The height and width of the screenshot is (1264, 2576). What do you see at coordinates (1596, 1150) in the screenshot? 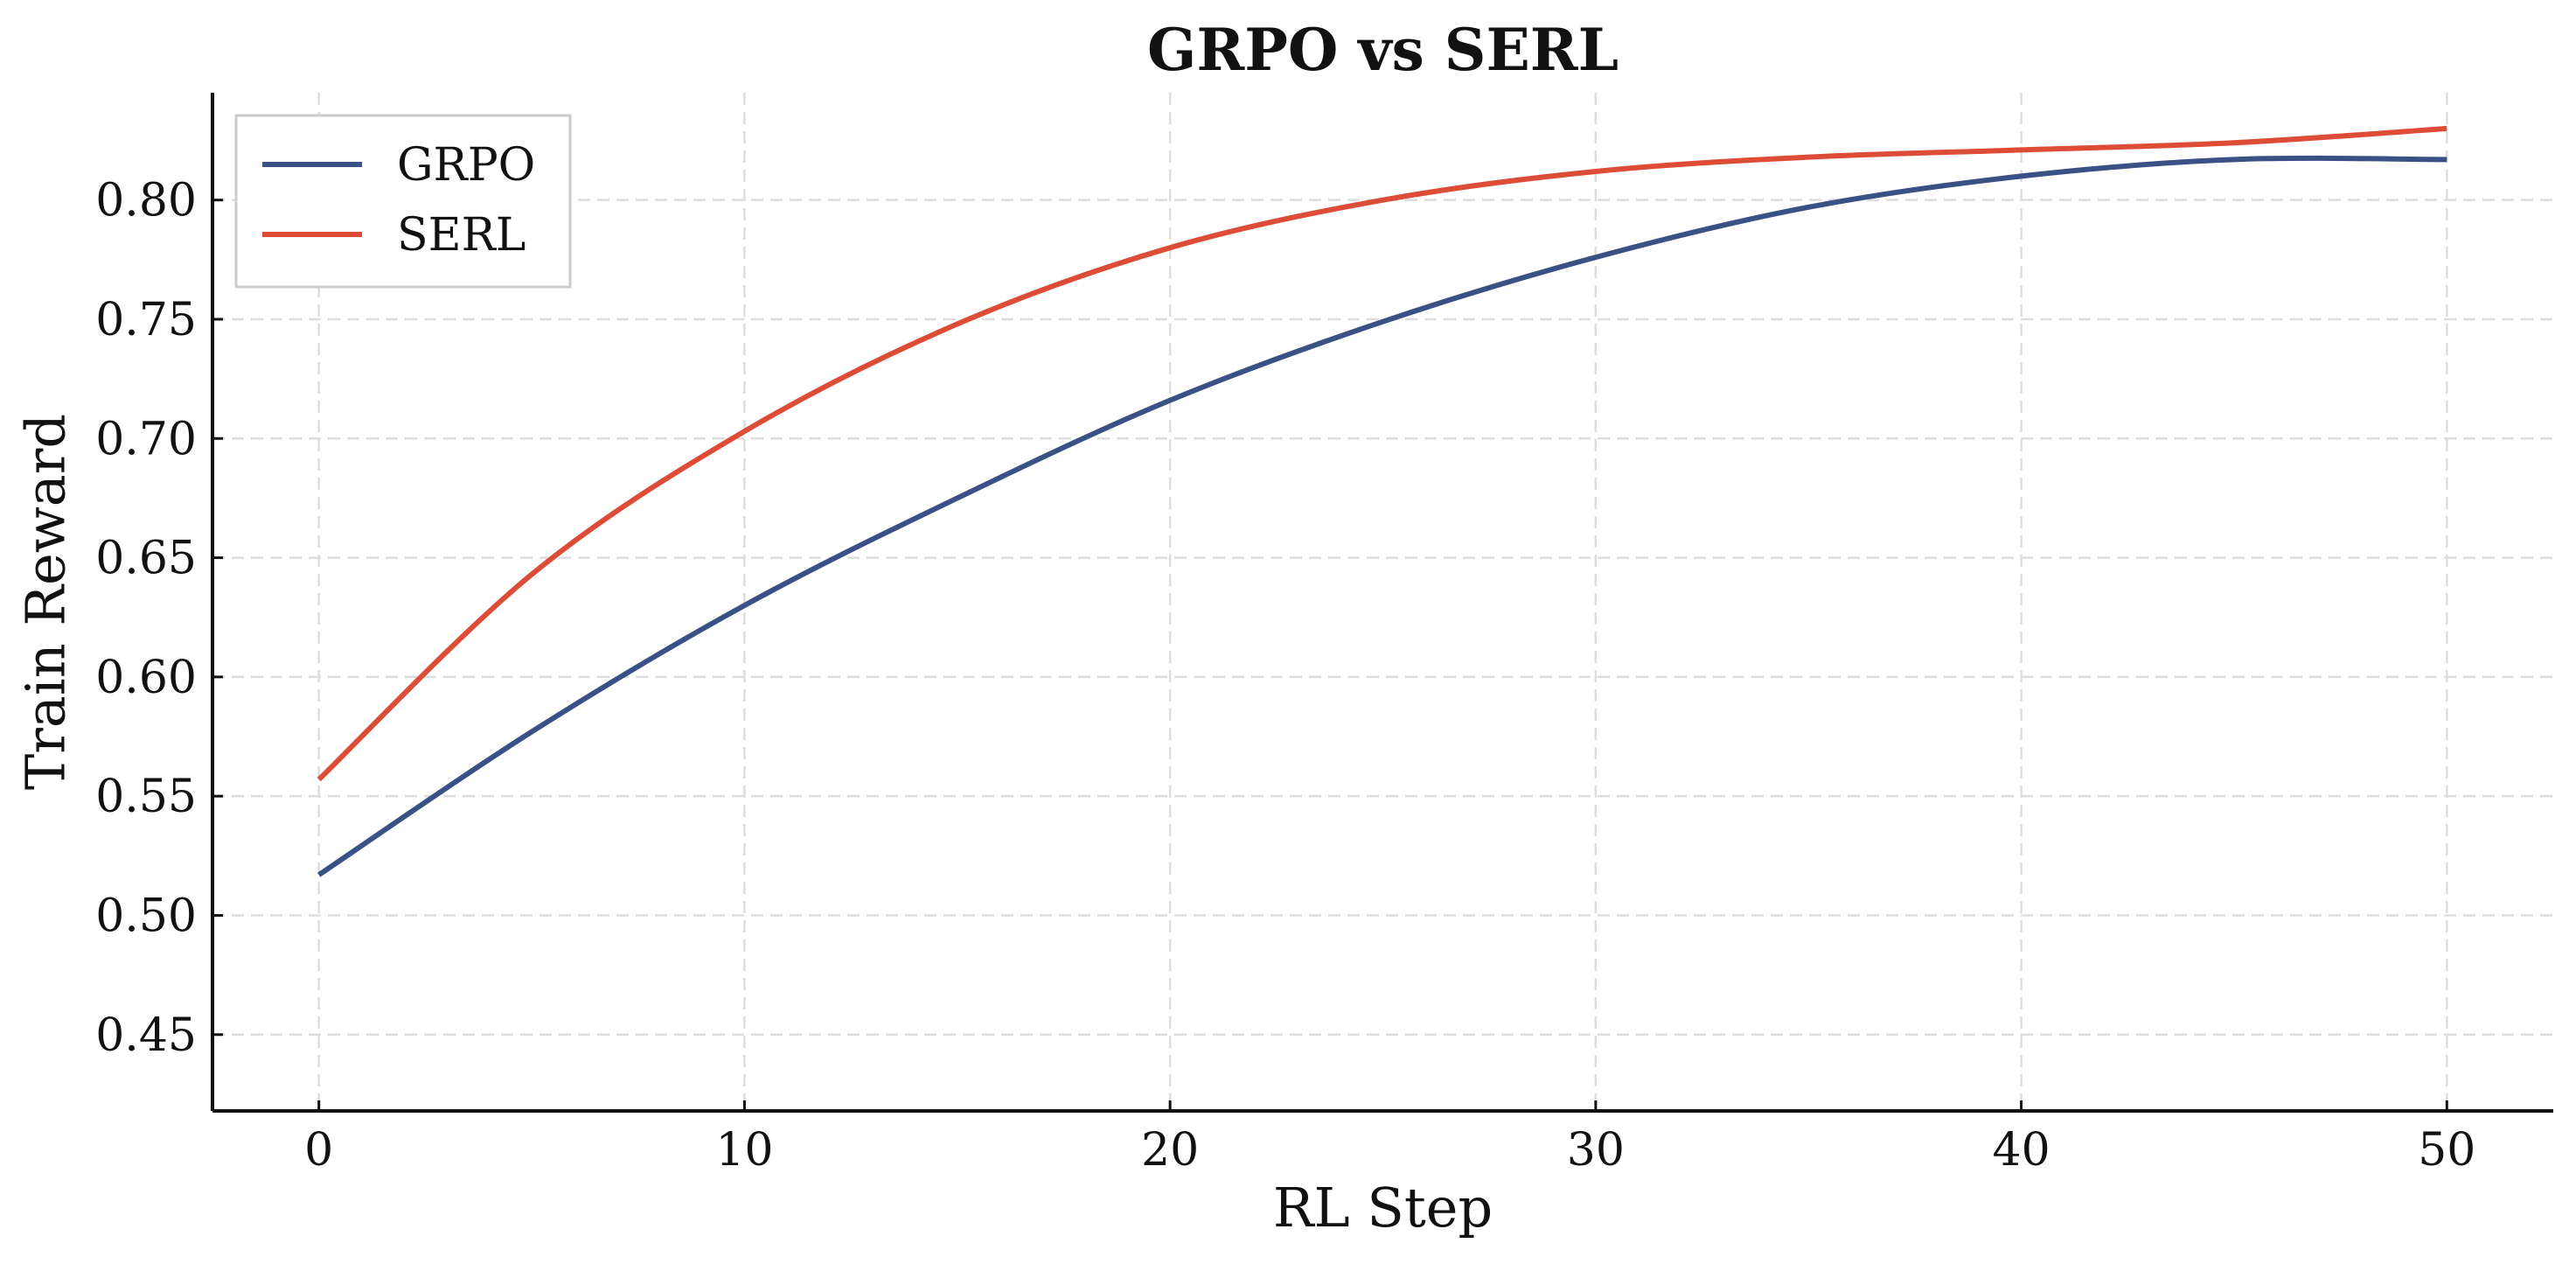
I see `x-tick-label: 30` at bounding box center [1596, 1150].